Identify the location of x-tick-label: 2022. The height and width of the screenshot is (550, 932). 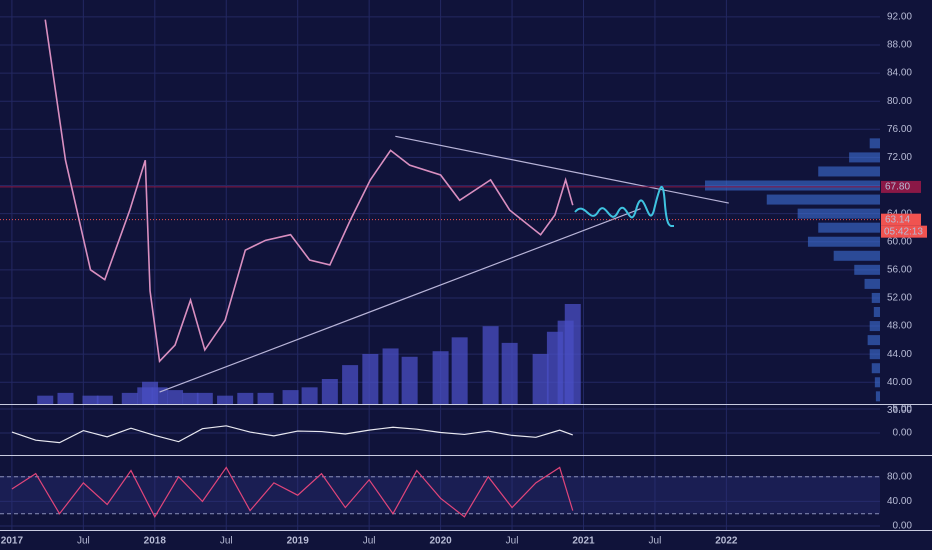
(726, 541).